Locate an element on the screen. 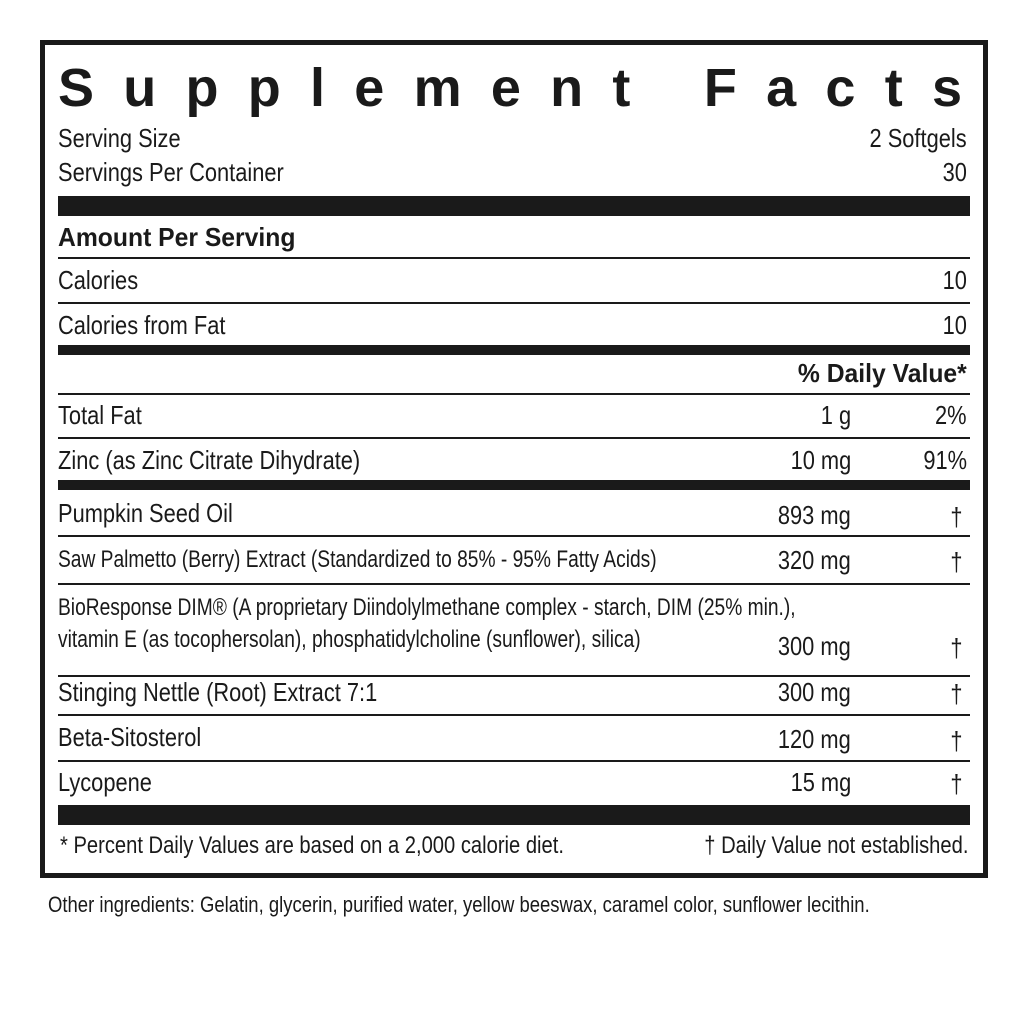 The width and height of the screenshot is (1028, 1028). serving-label: Serving Size is located at coordinates (119, 138).